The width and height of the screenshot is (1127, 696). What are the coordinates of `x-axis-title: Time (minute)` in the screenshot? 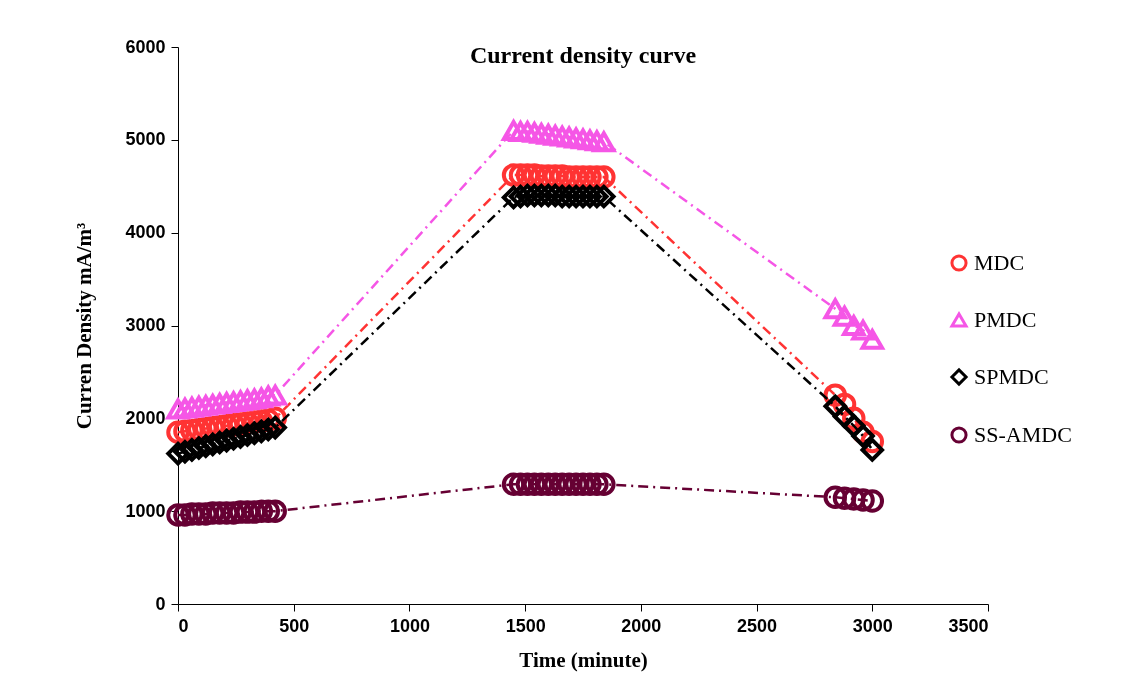 It's located at (583, 659).